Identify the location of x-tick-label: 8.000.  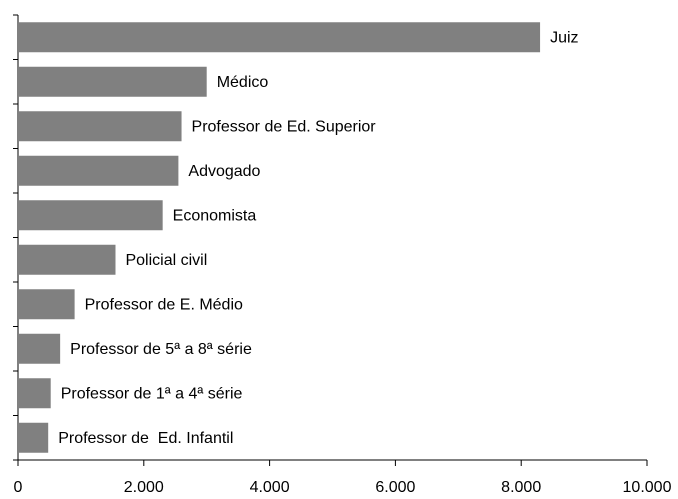
(521, 487).